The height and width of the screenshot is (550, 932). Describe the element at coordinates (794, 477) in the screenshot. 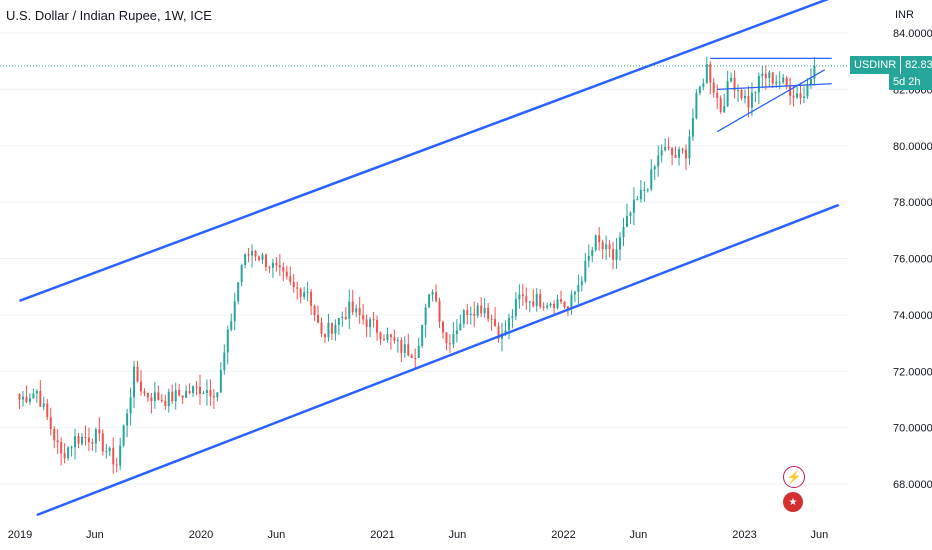

I see `lightning-icon: ⚡` at that location.